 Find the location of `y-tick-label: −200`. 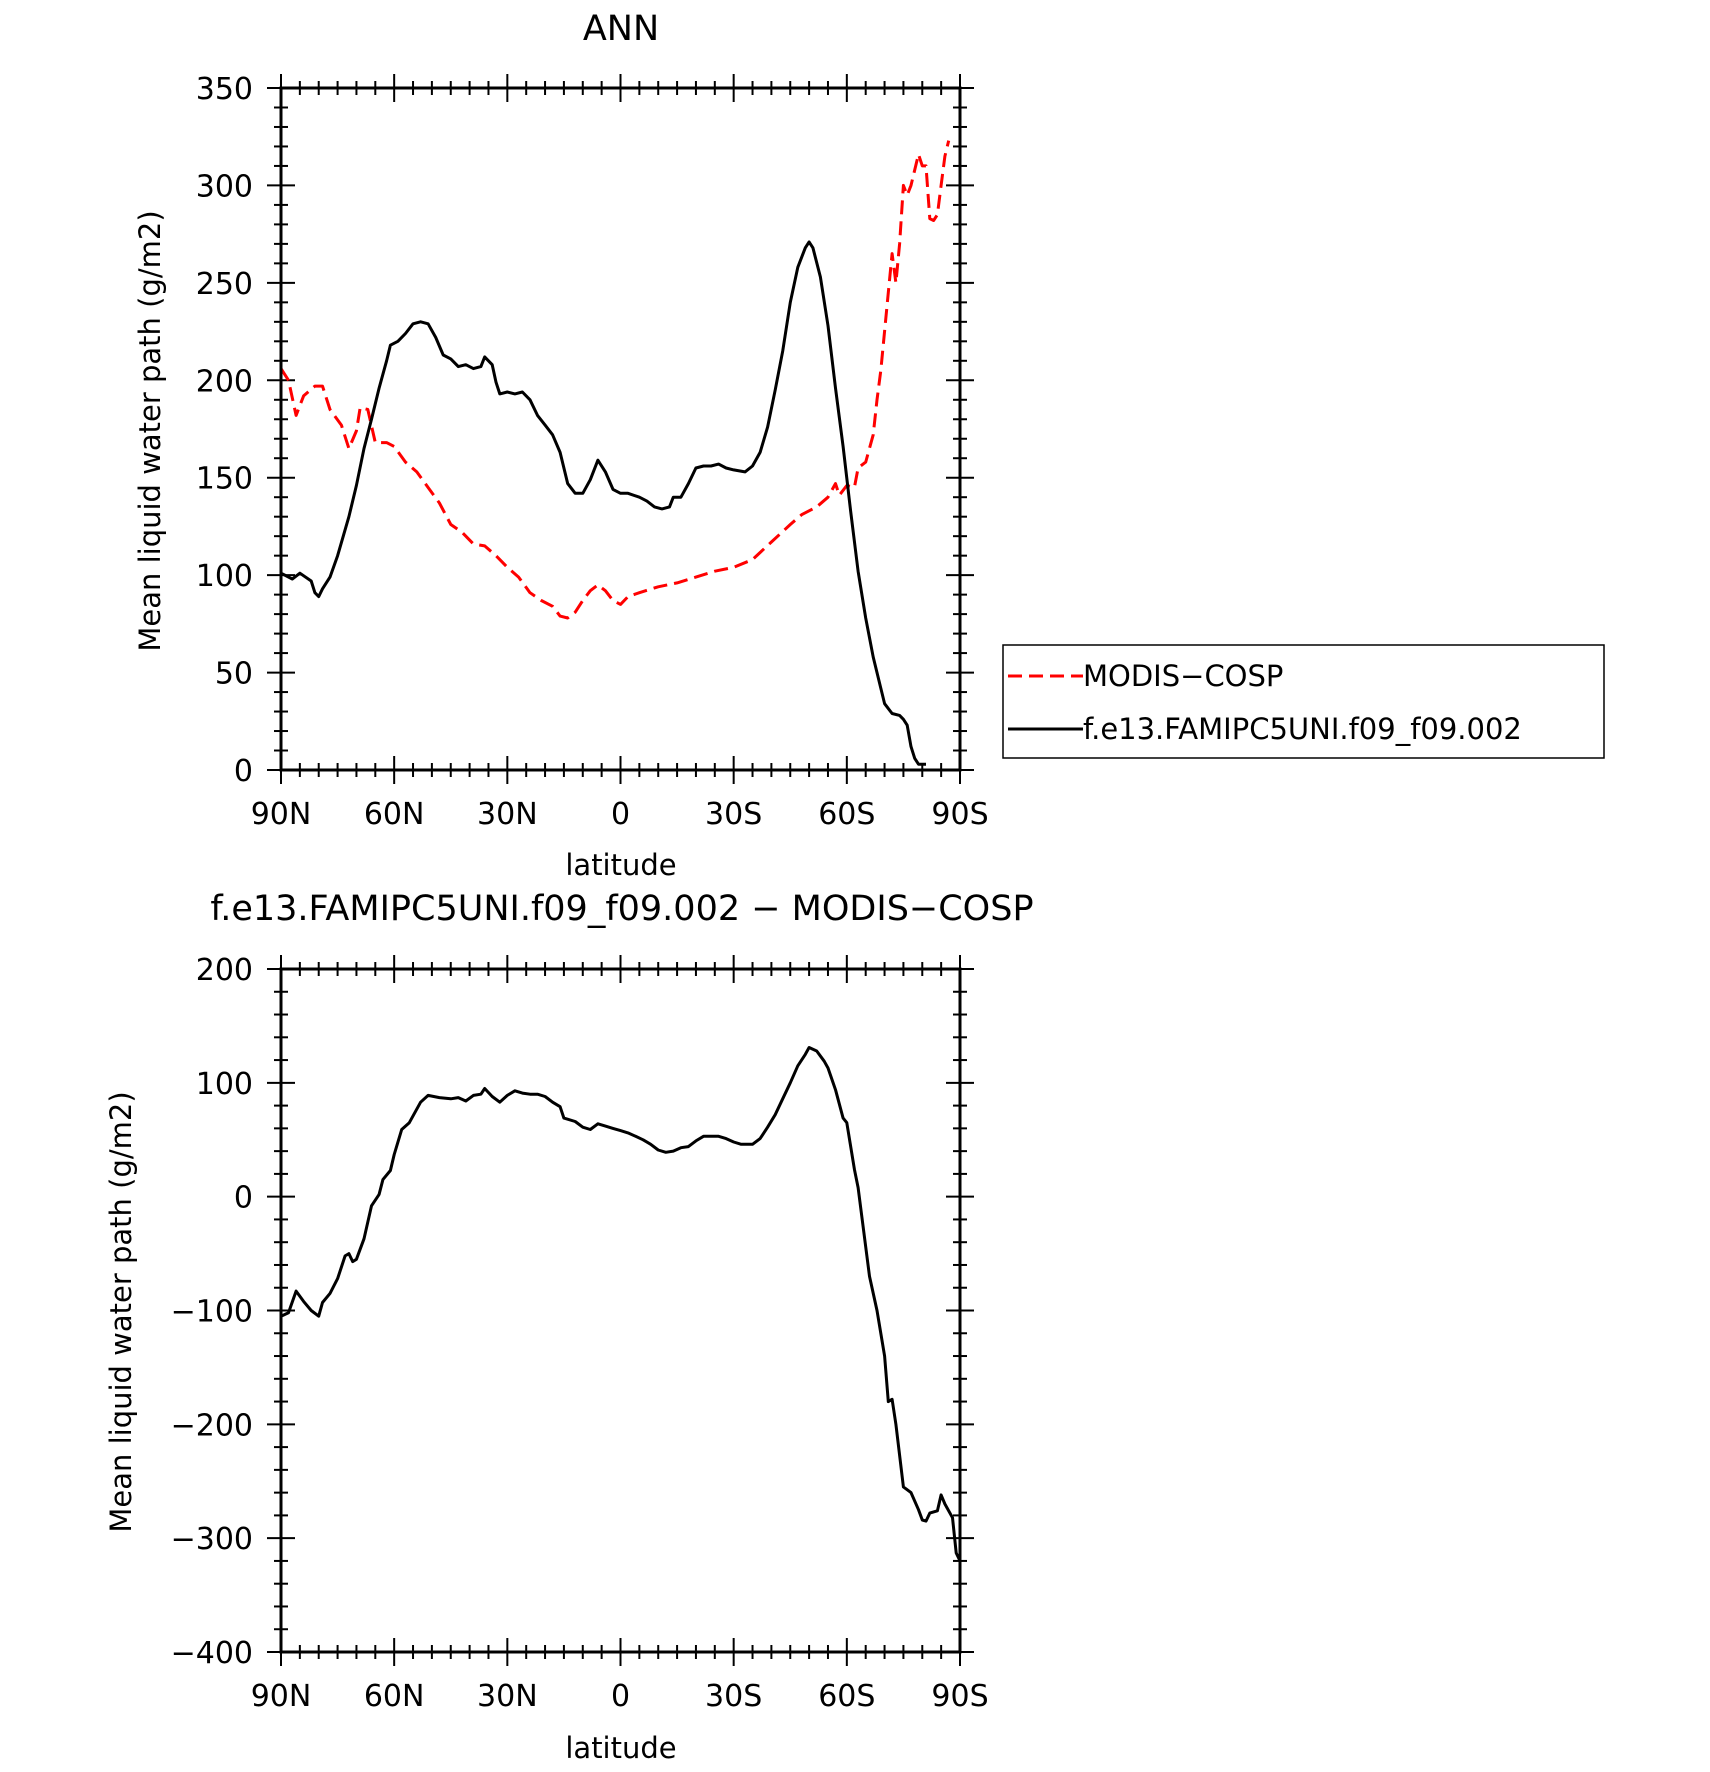

y-tick-label: −200 is located at coordinates (212, 1425).